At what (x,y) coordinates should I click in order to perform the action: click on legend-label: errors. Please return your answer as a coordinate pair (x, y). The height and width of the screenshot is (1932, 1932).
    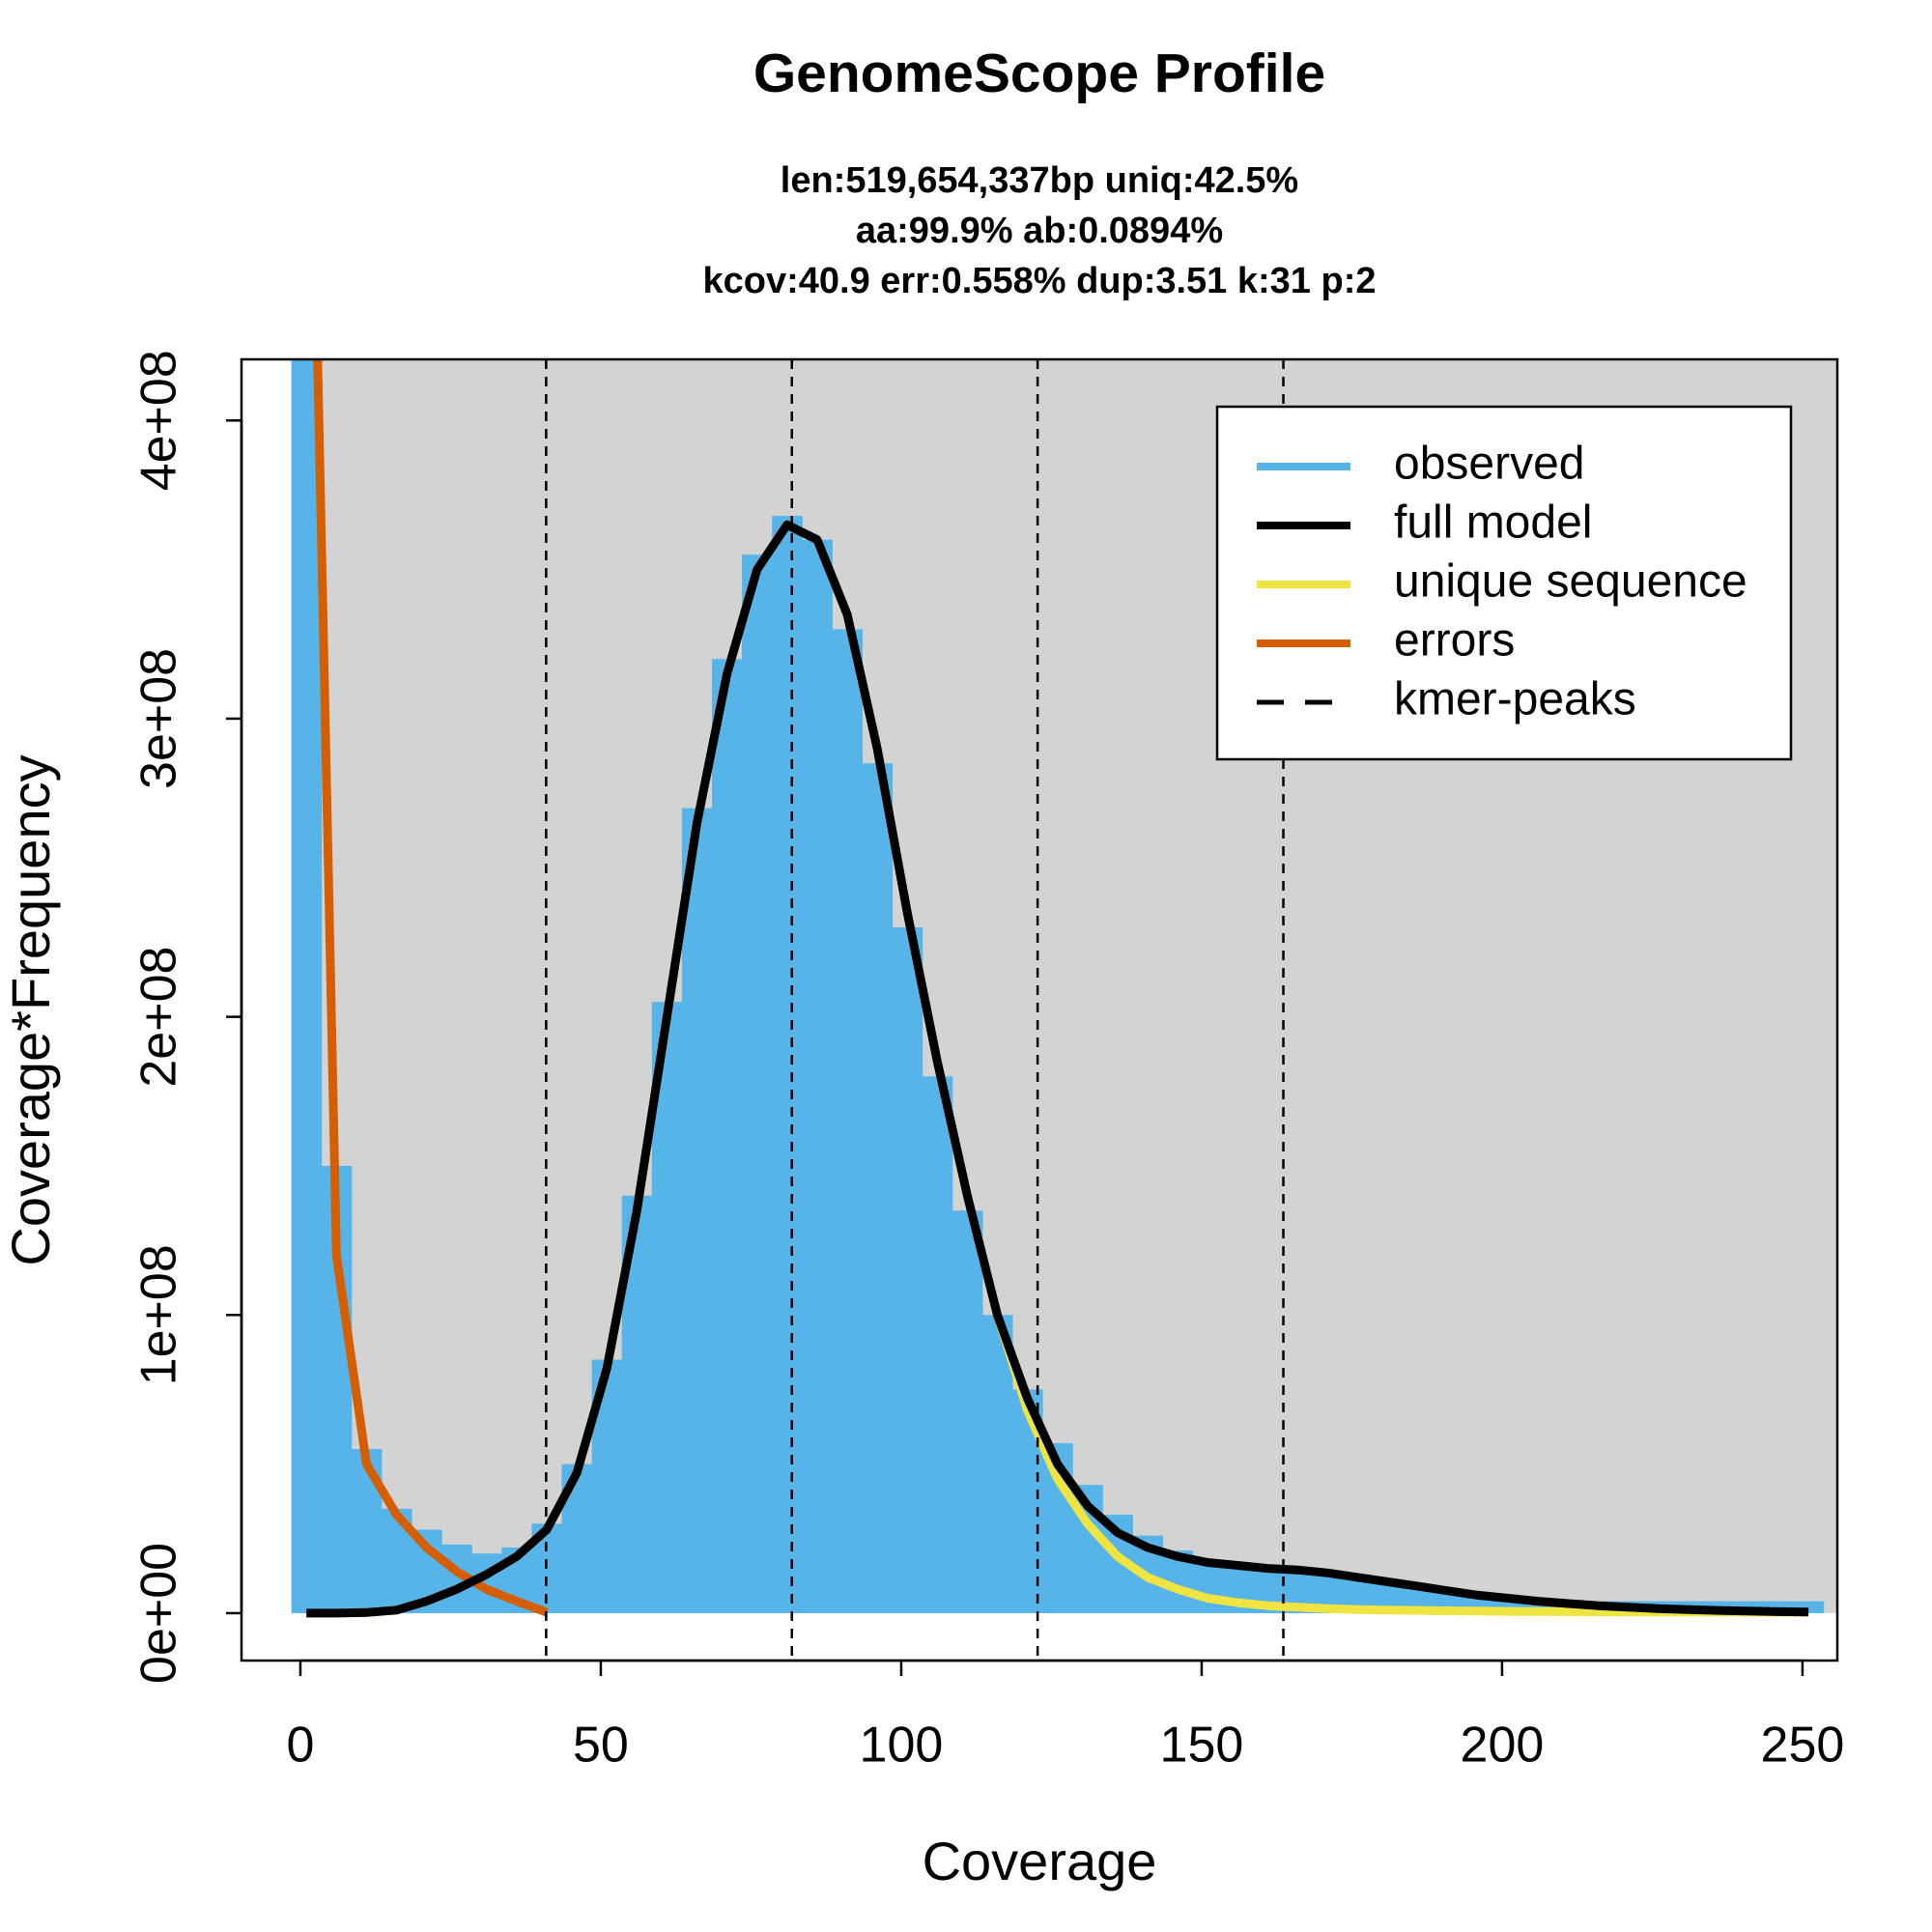
    Looking at the image, I should click on (1454, 641).